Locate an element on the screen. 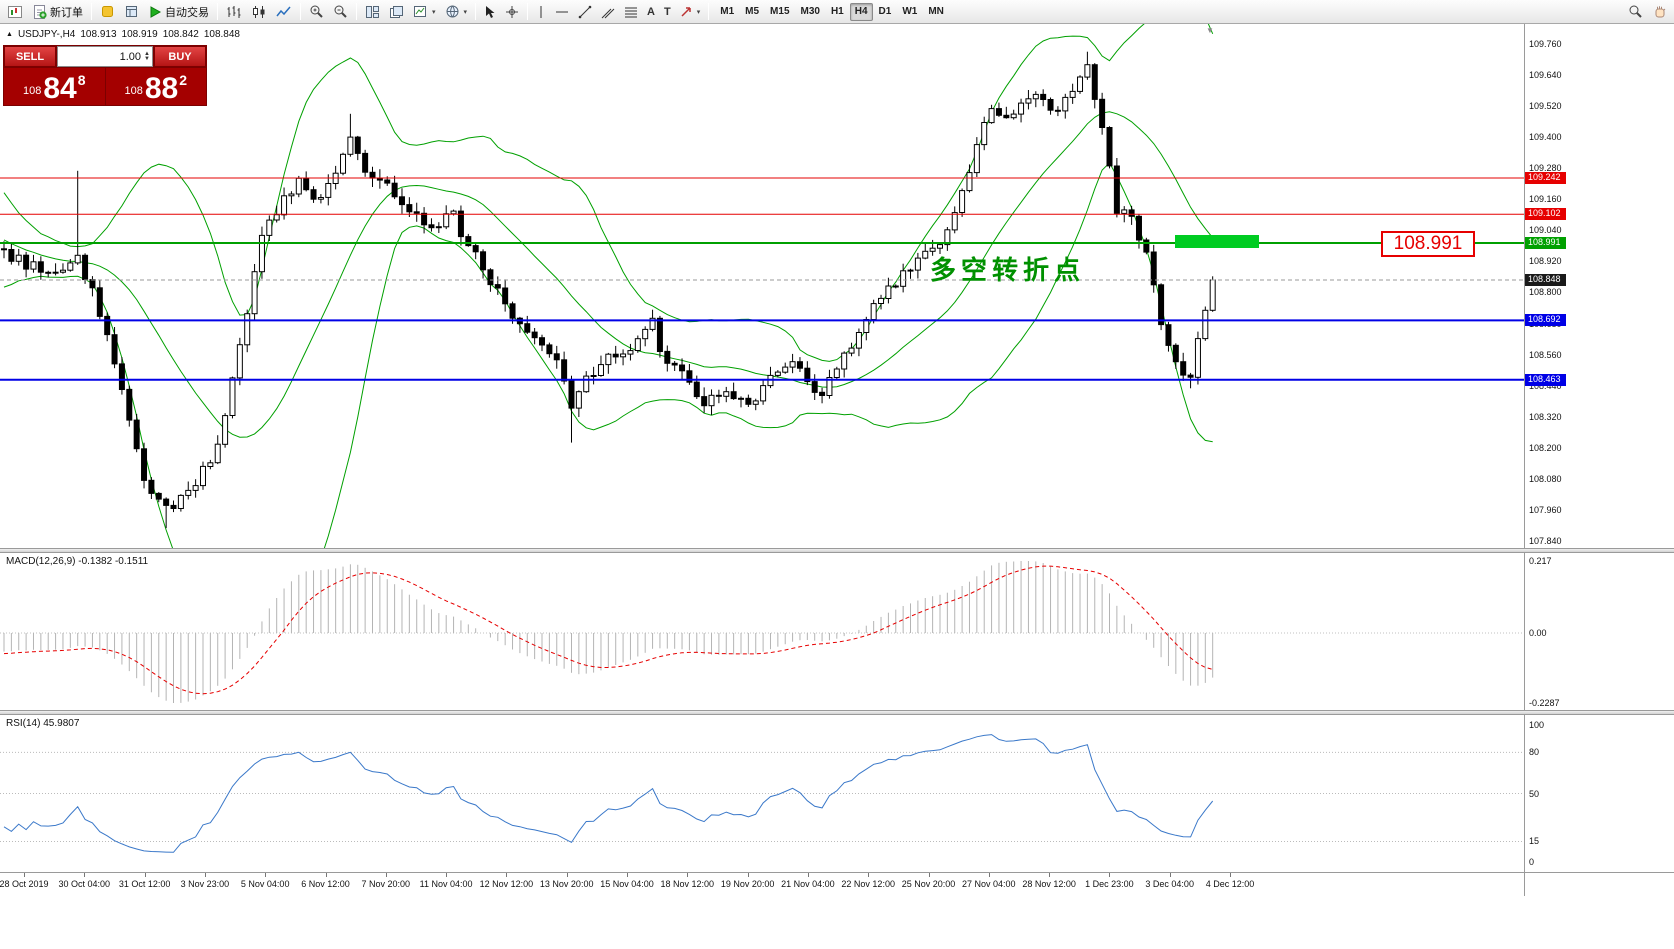 The height and width of the screenshot is (949, 1674). chart-icon is located at coordinates (15, 12).